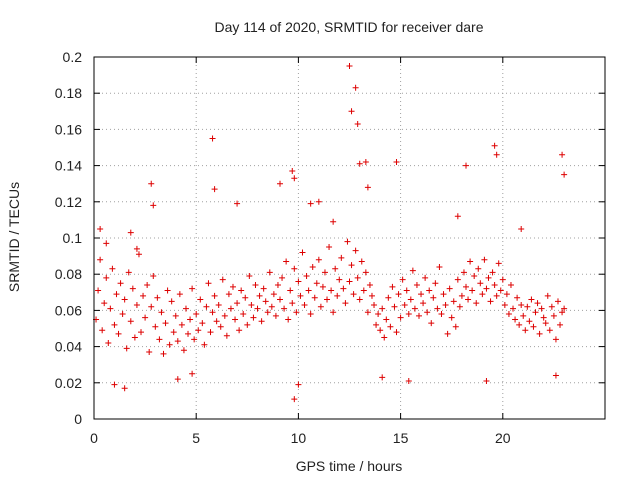 Image resolution: width=640 pixels, height=480 pixels. What do you see at coordinates (73, 238) in the screenshot?
I see `y-tick-label: 0.1` at bounding box center [73, 238].